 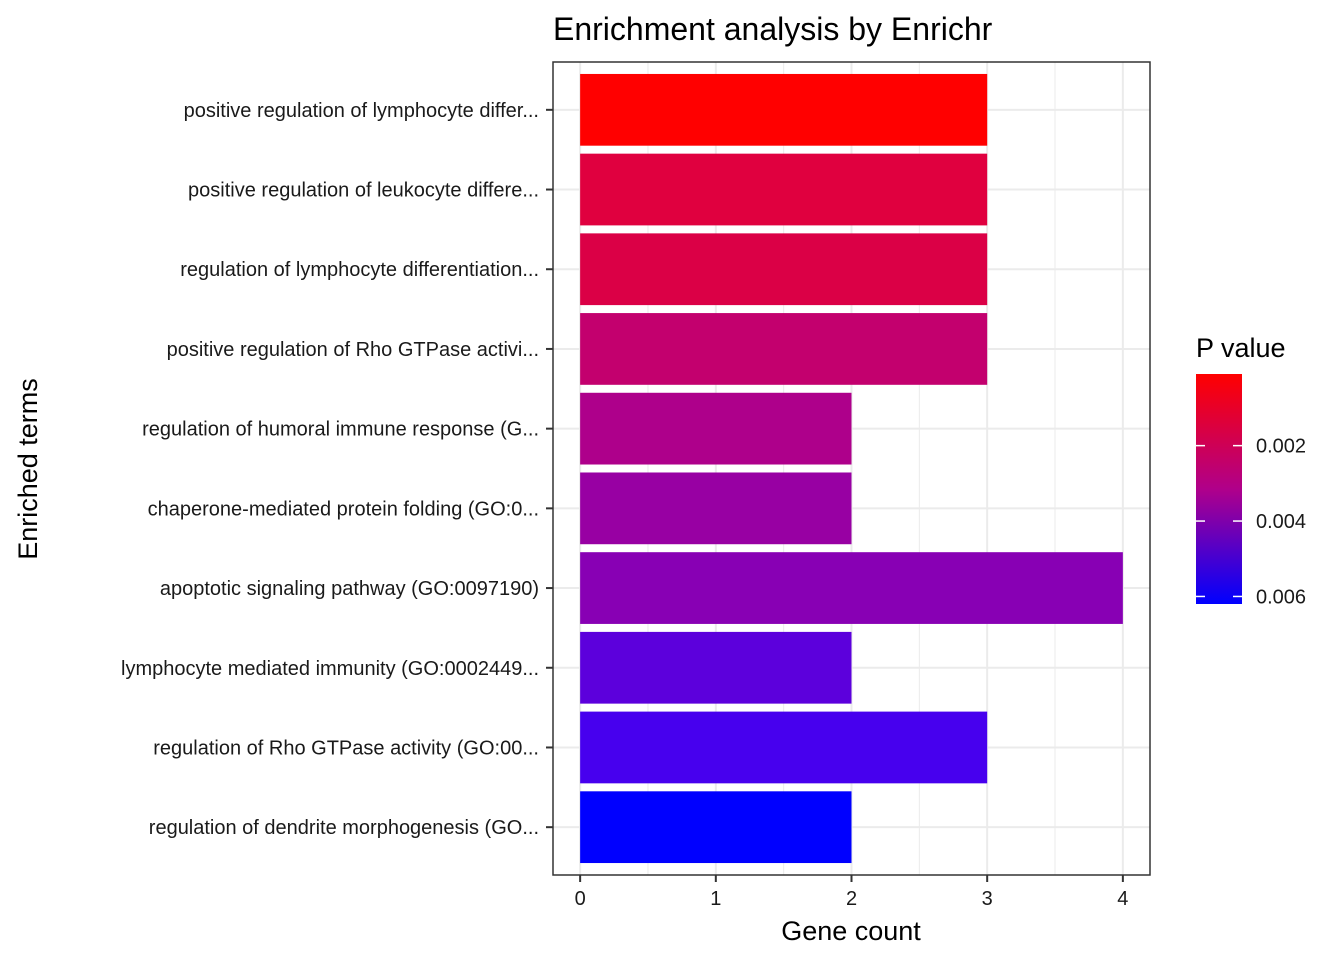 I want to click on x-tick-label: 0, so click(x=580, y=899).